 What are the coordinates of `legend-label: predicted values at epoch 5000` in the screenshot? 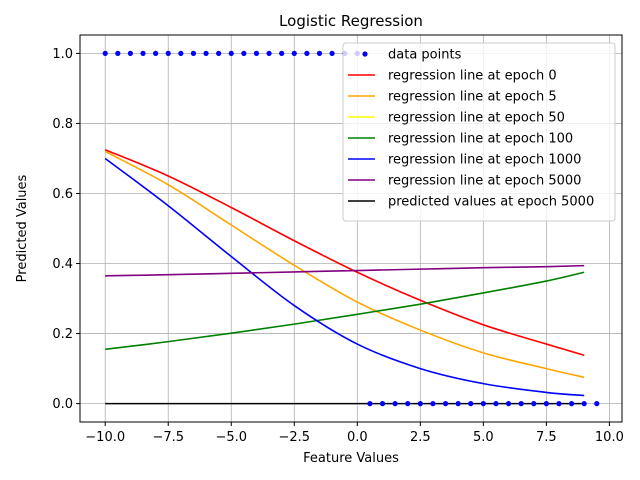 It's located at (491, 202).